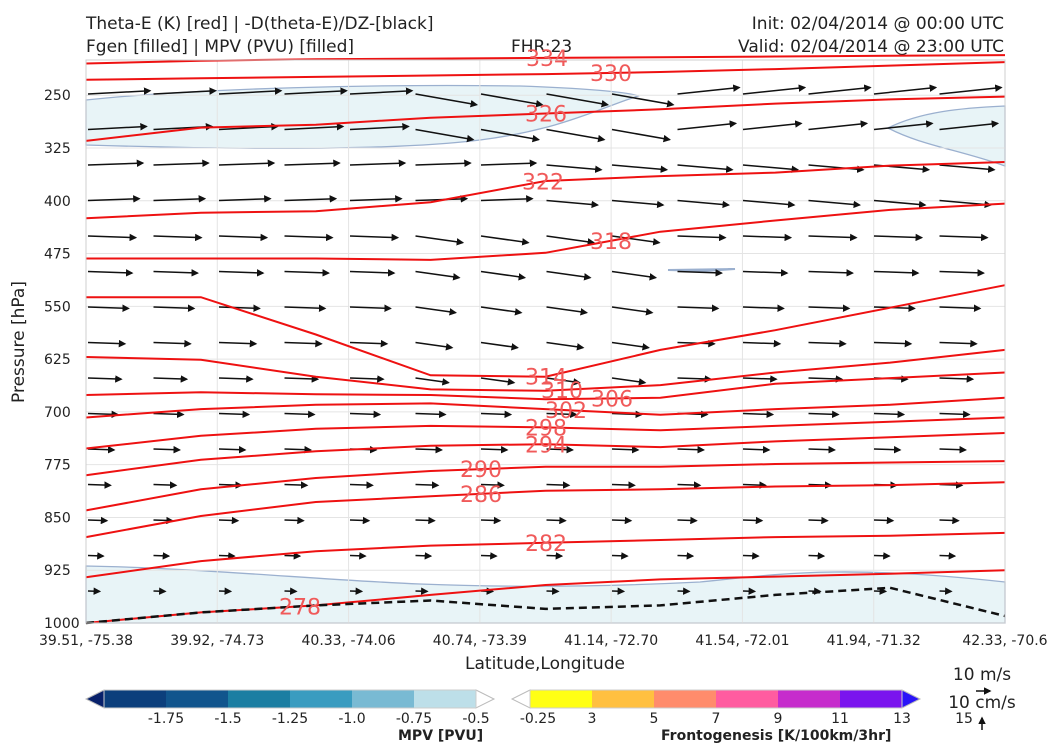  Describe the element at coordinates (546, 378) in the screenshot. I see `theta-e-label-314: 314` at that location.